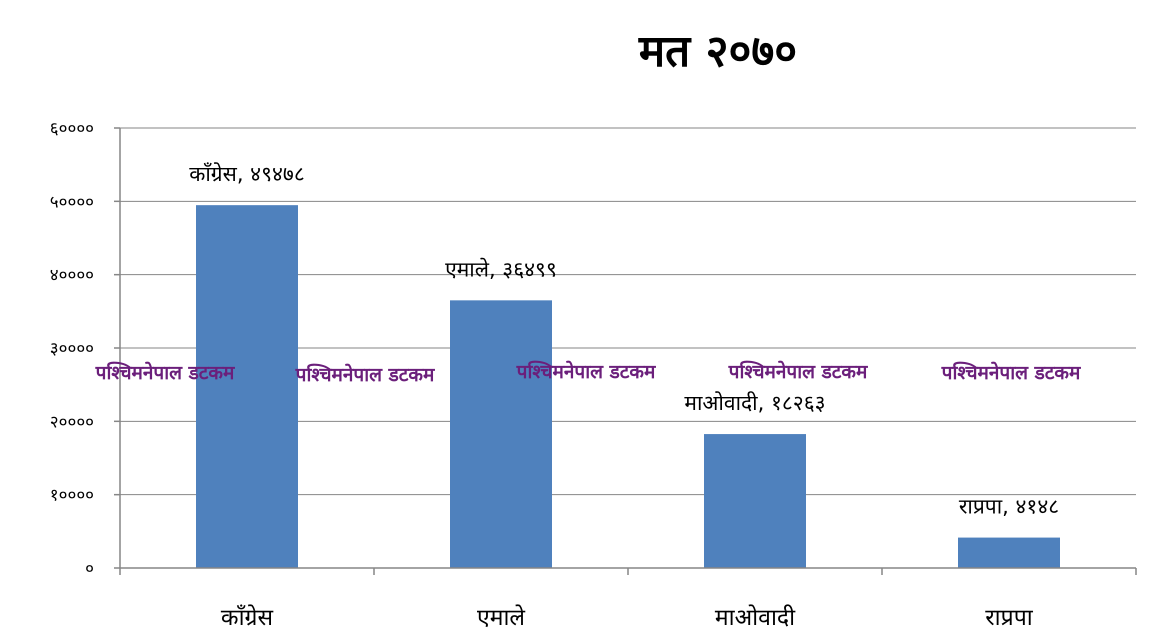 Image resolution: width=1152 pixels, height=644 pixels. I want to click on x-axis-ticks: काँग्रेस एमाले माओवादी राप्रपा, so click(627, 617).